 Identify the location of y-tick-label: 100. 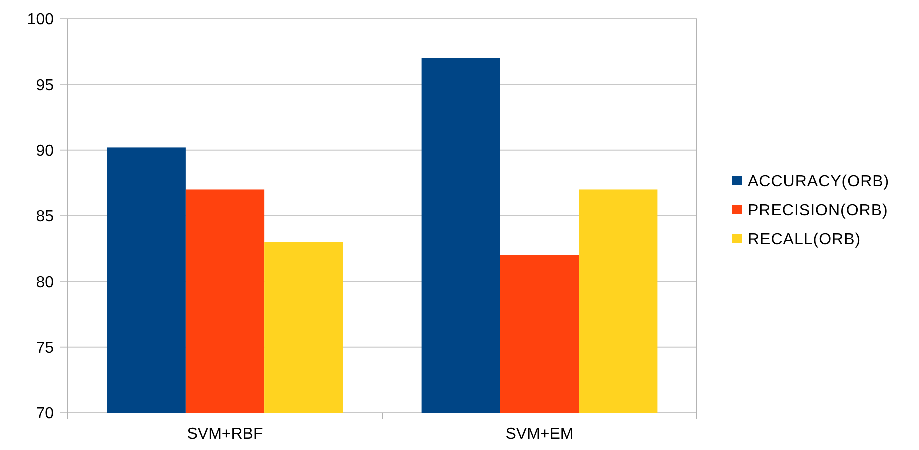
(40, 20).